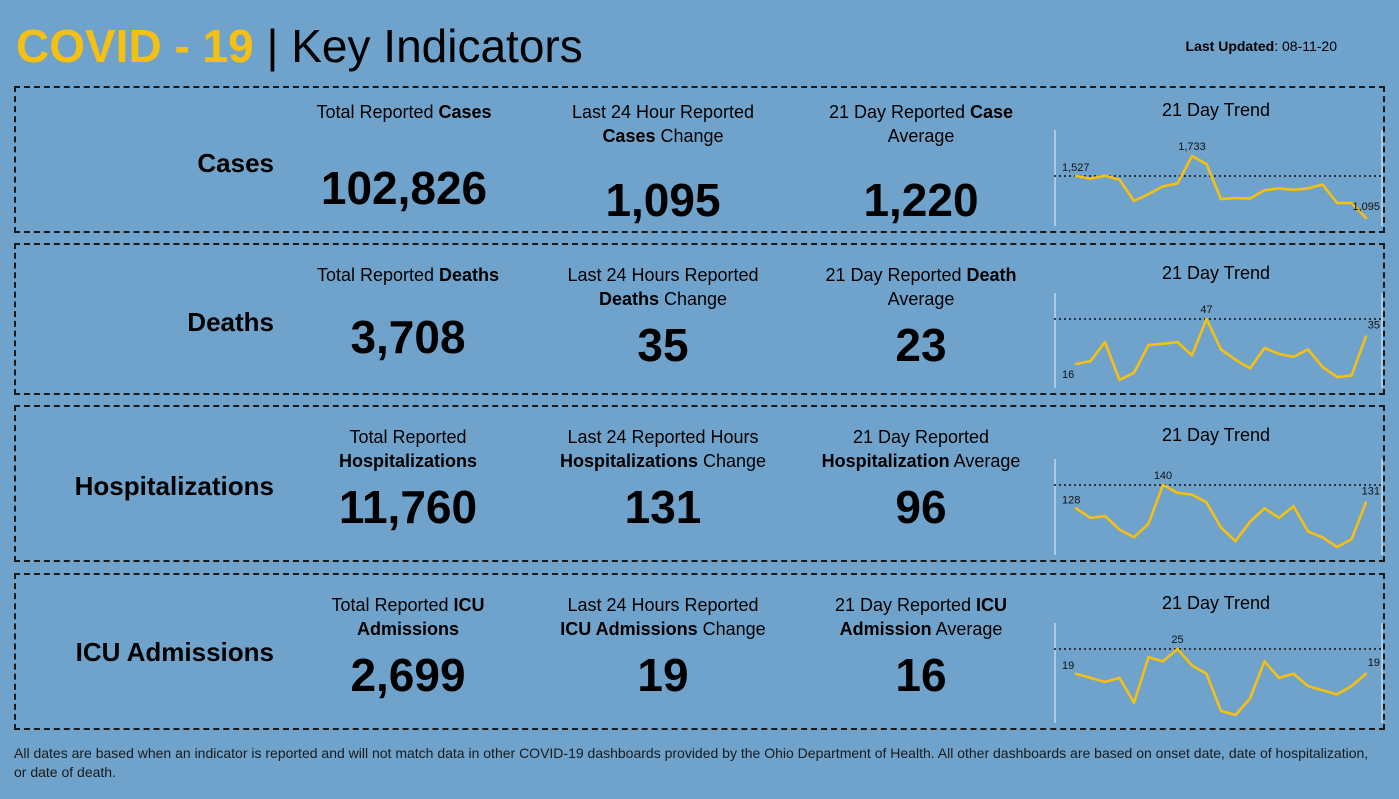 The width and height of the screenshot is (1399, 799). I want to click on cases-average-heading: 21 Day Reported Case Average, so click(921, 124).